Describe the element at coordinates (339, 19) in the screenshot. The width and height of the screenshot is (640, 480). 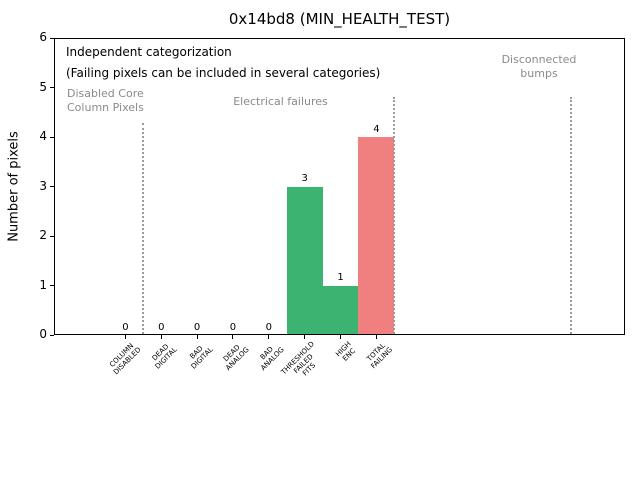
I see `chart-title: 0x14bd8 (MIN_HEALTH_TEST)` at that location.